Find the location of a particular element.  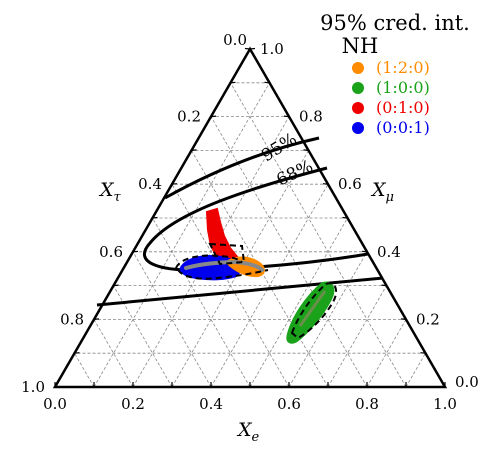

tick-label-bottom: 0.2 is located at coordinates (133, 404).